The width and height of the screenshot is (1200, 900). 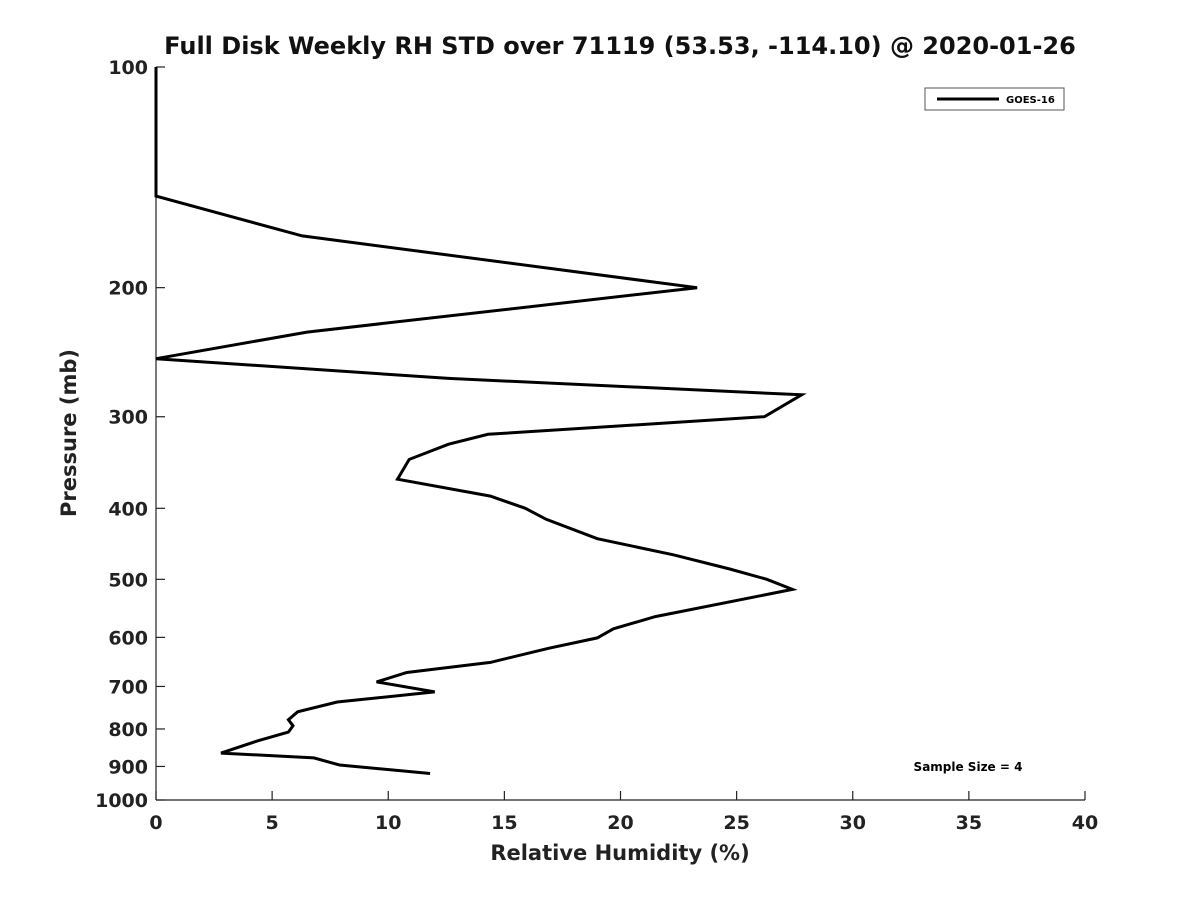 What do you see at coordinates (388, 823) in the screenshot?
I see `x-tick-label: 10` at bounding box center [388, 823].